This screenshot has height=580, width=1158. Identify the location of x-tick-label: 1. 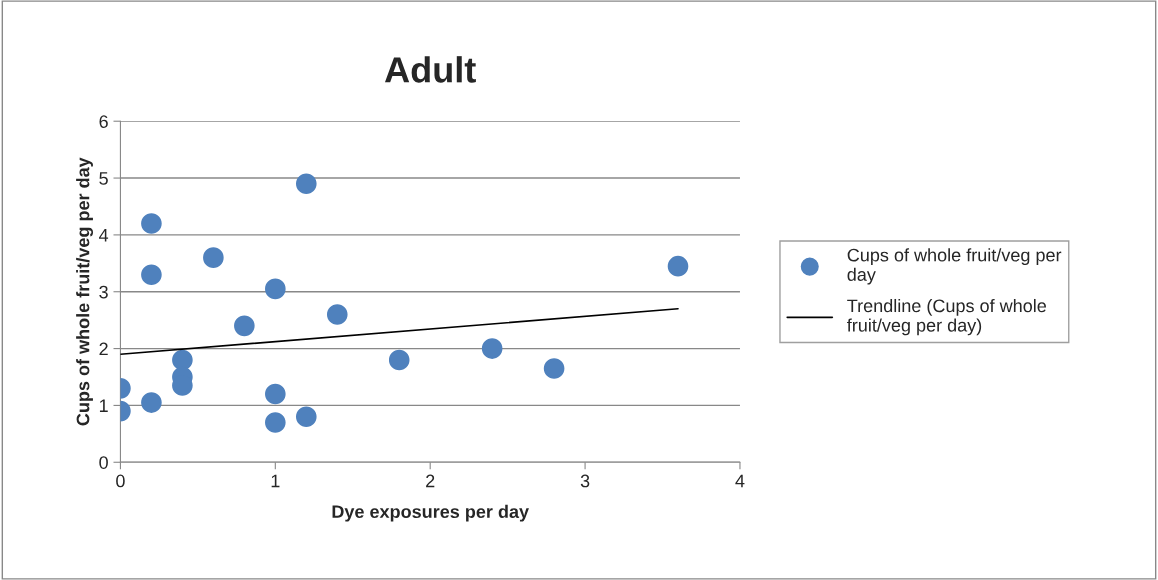
(275, 481).